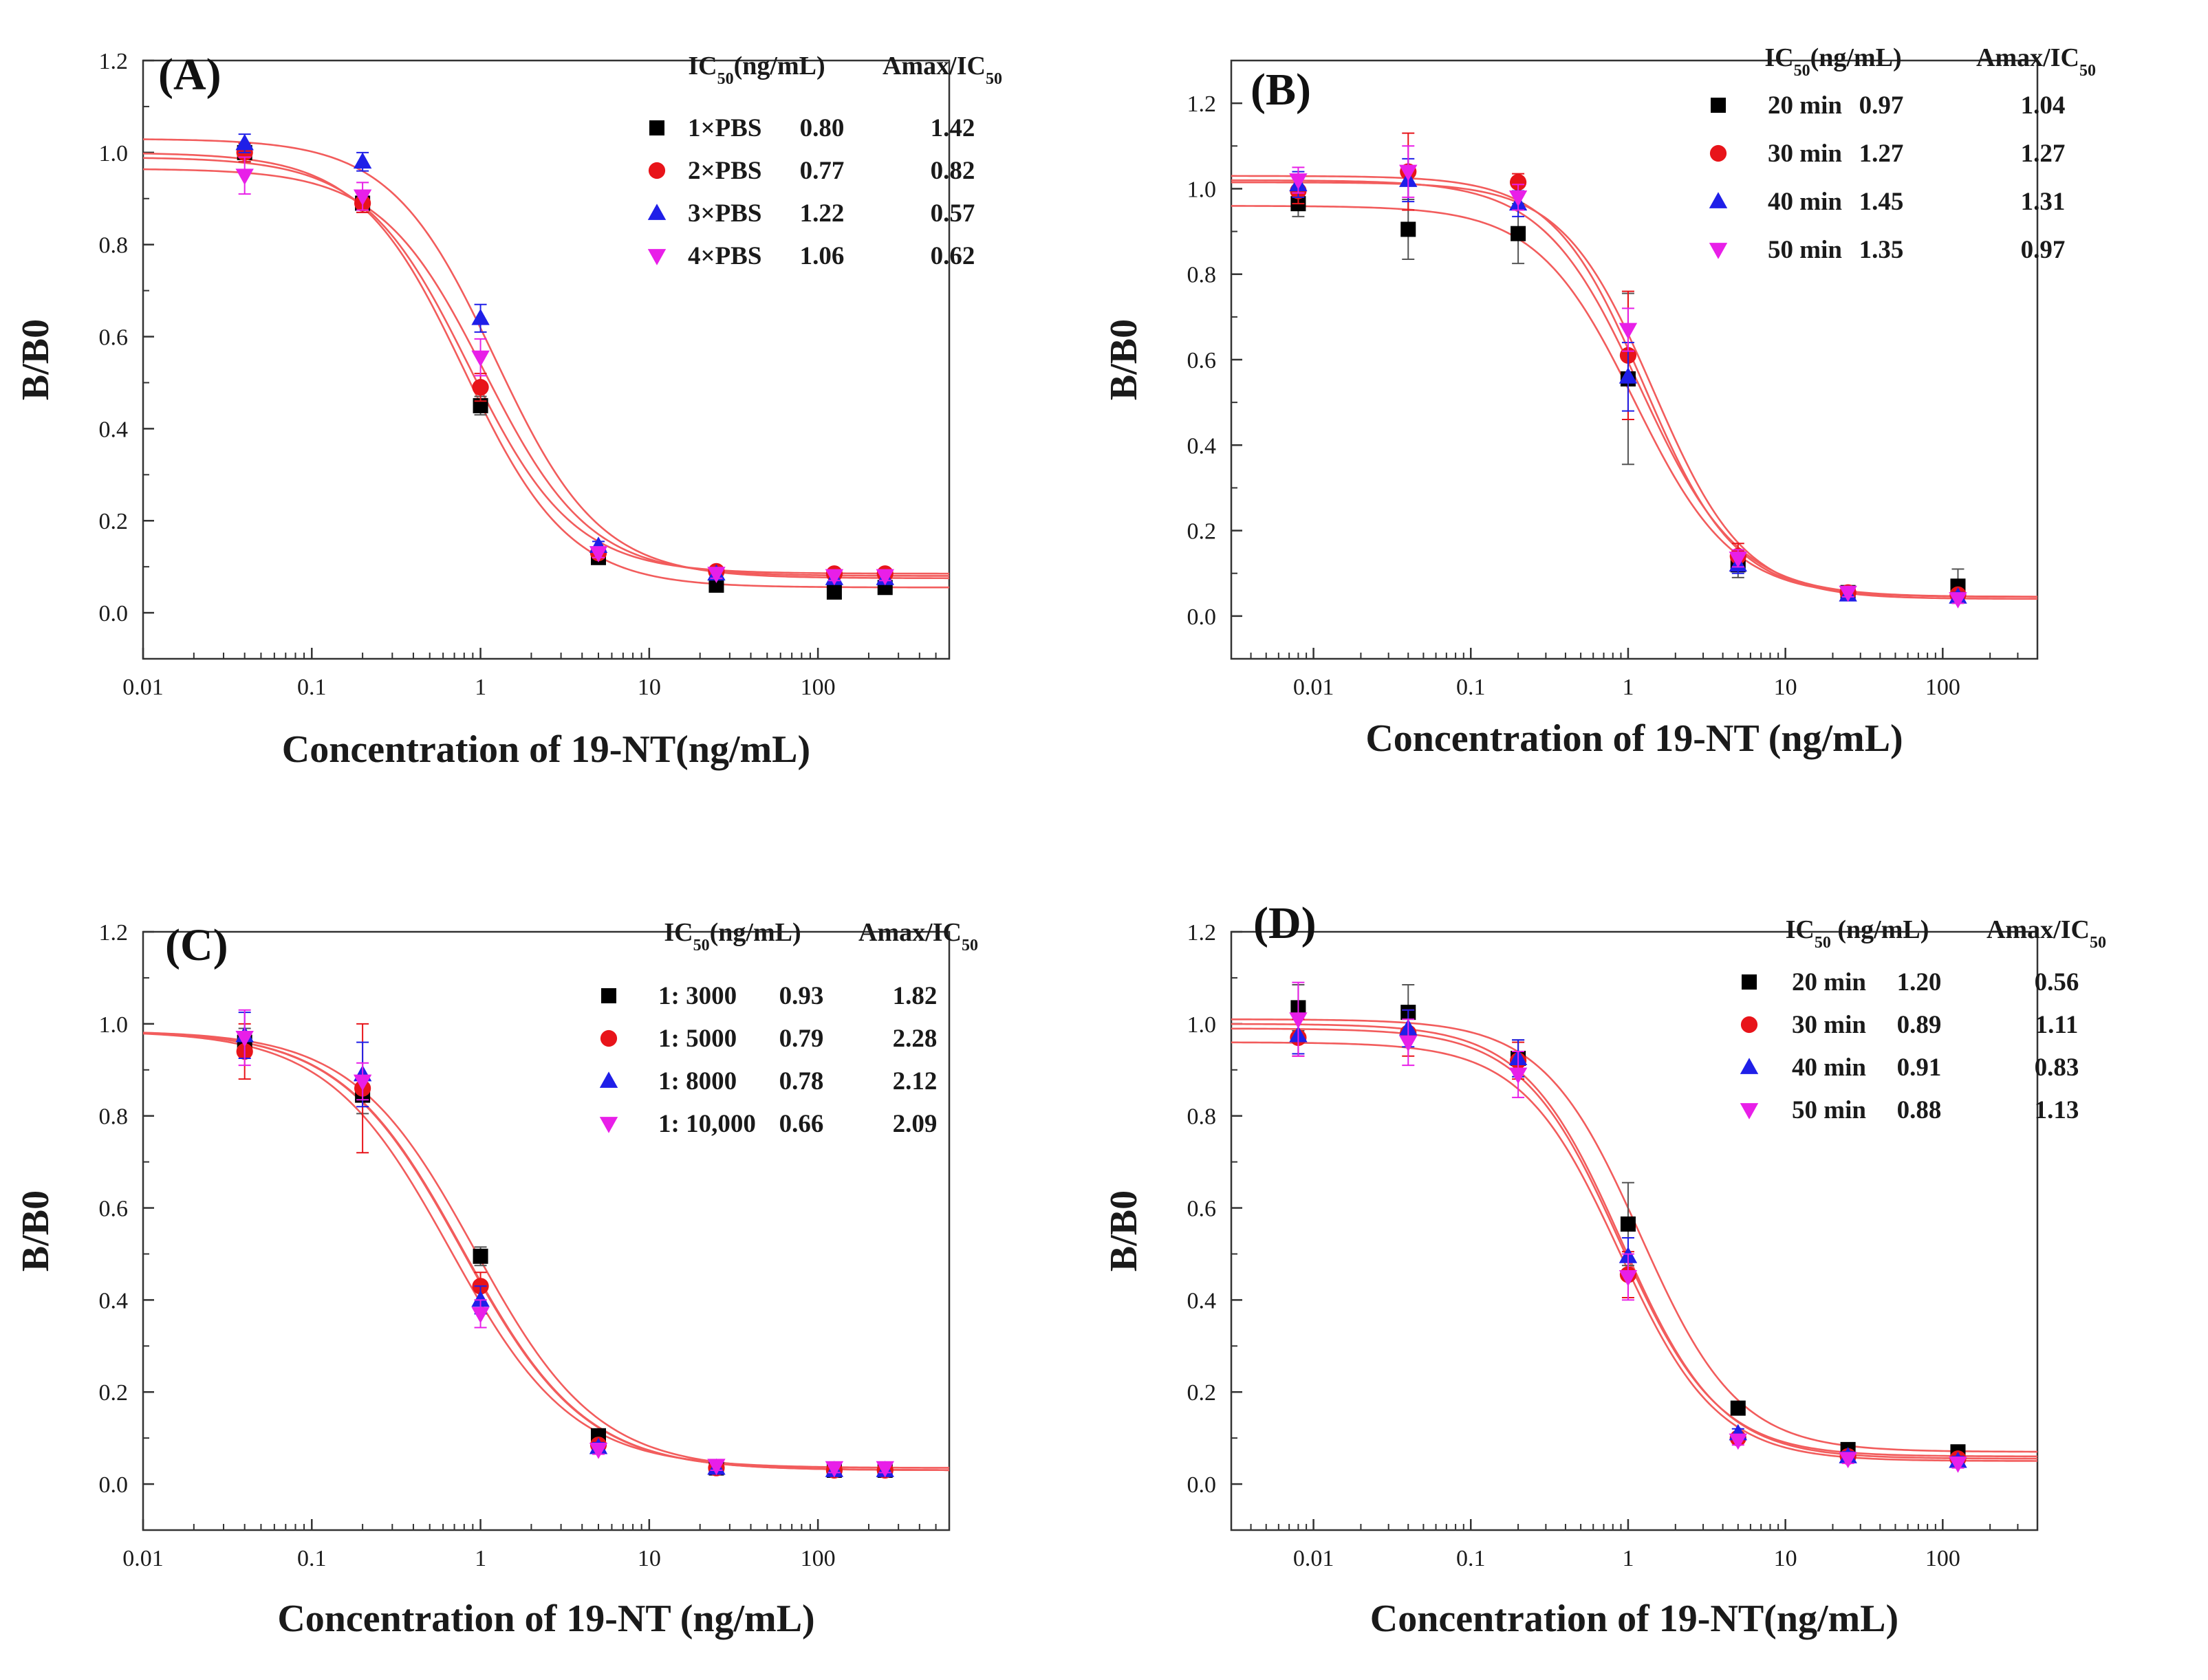  Describe the element at coordinates (1829, 982) in the screenshot. I see `panel-d-legend-name: 20 min` at that location.